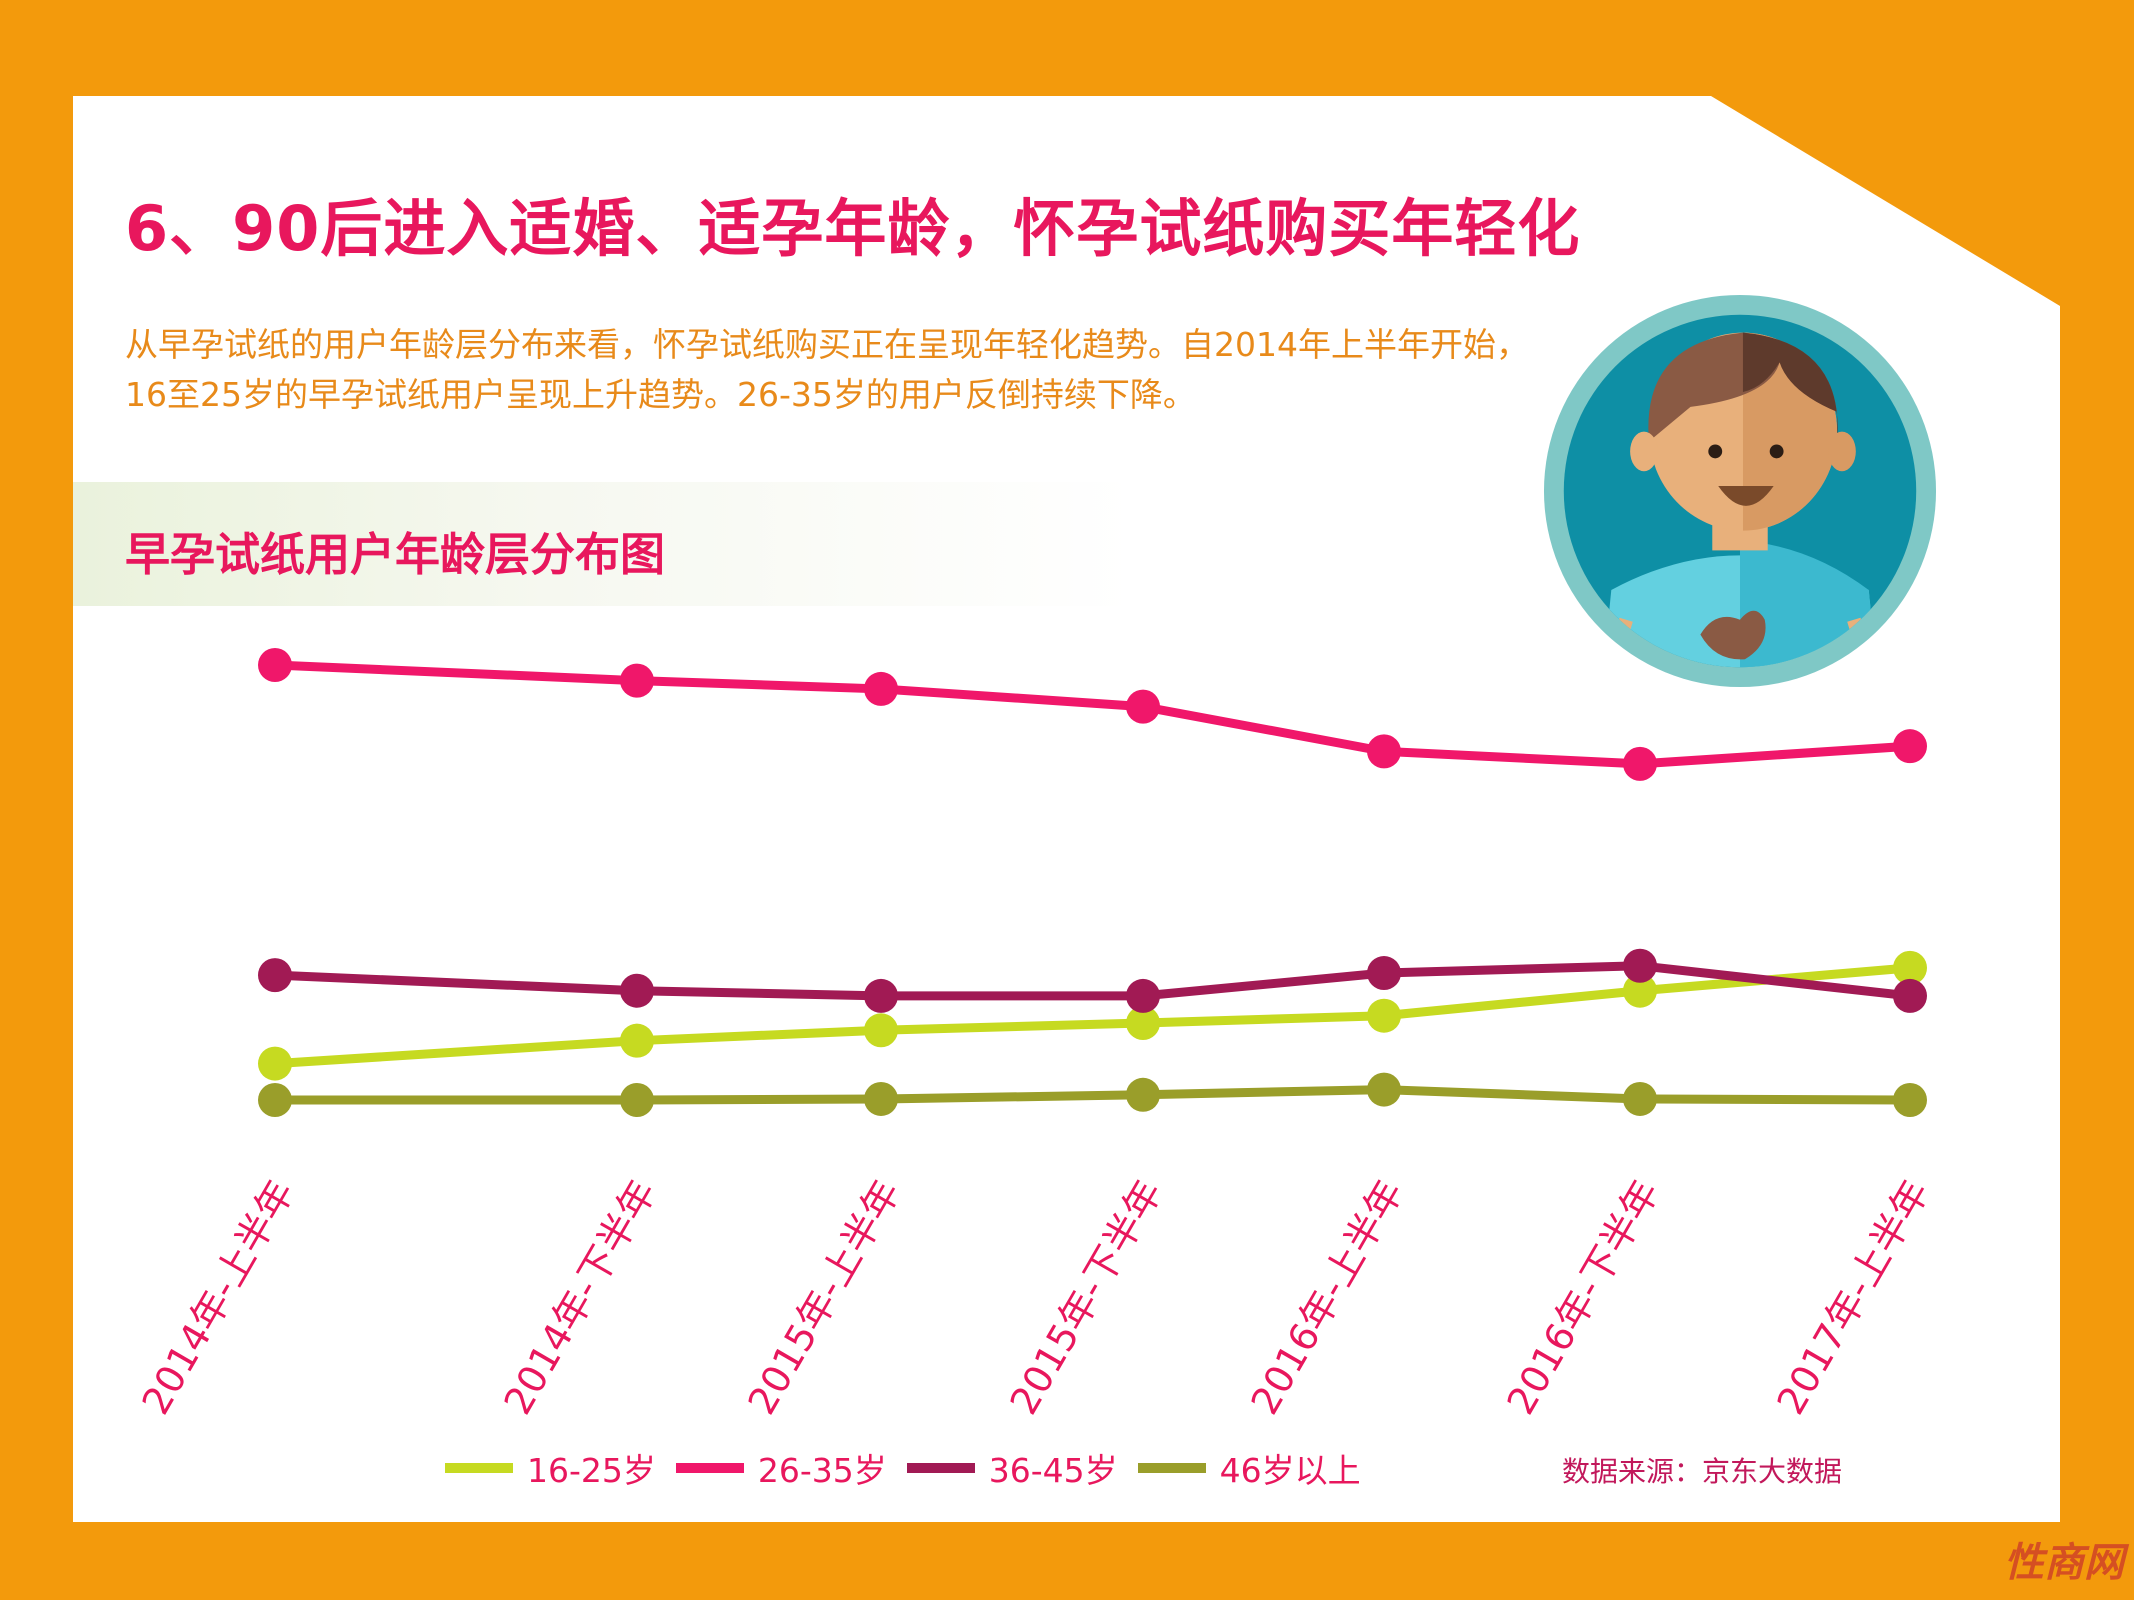  I want to click on legend-item: 36-45岁, so click(1012, 1468).